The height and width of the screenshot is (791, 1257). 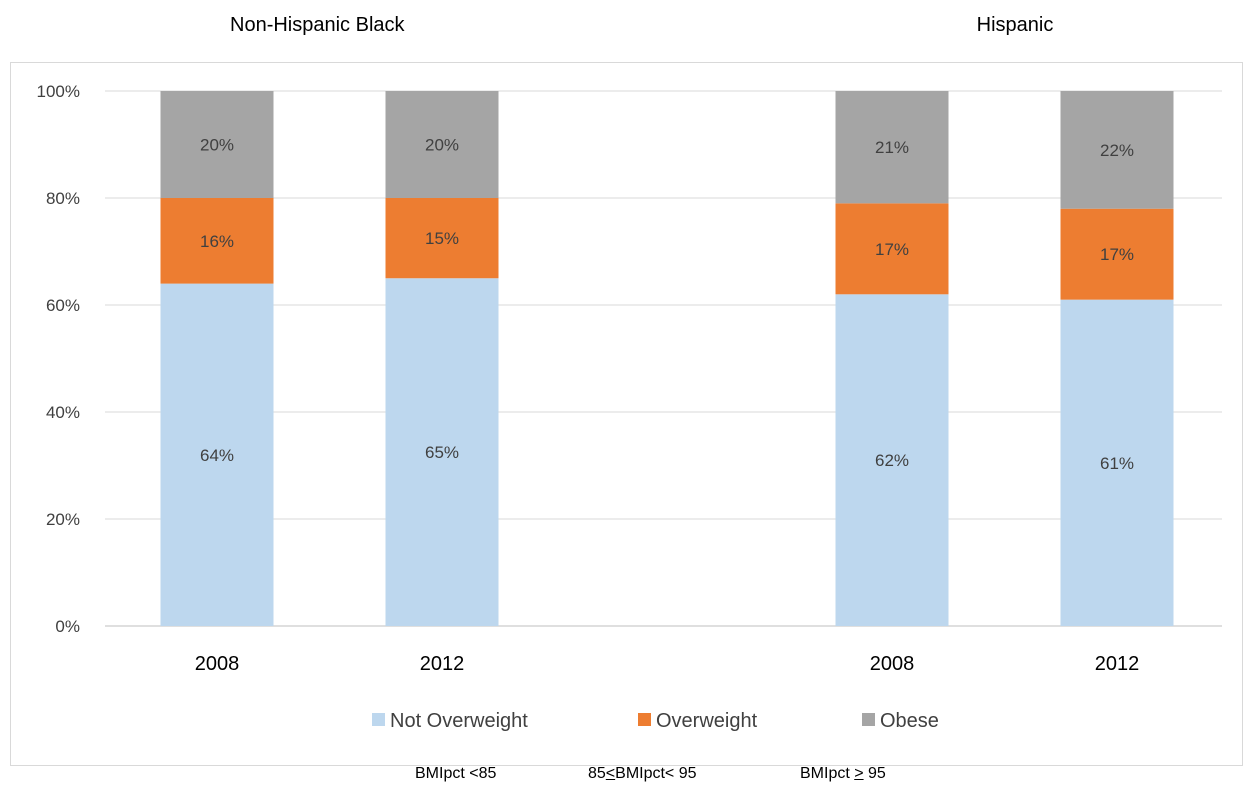 What do you see at coordinates (67, 626) in the screenshot?
I see `y-tick-label: 0%` at bounding box center [67, 626].